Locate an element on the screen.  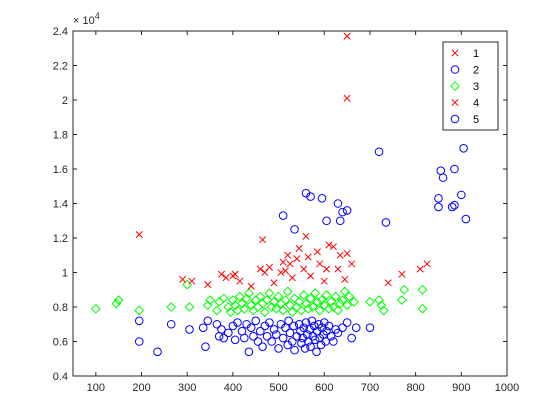
legend-label: 1 is located at coordinates (476, 54).